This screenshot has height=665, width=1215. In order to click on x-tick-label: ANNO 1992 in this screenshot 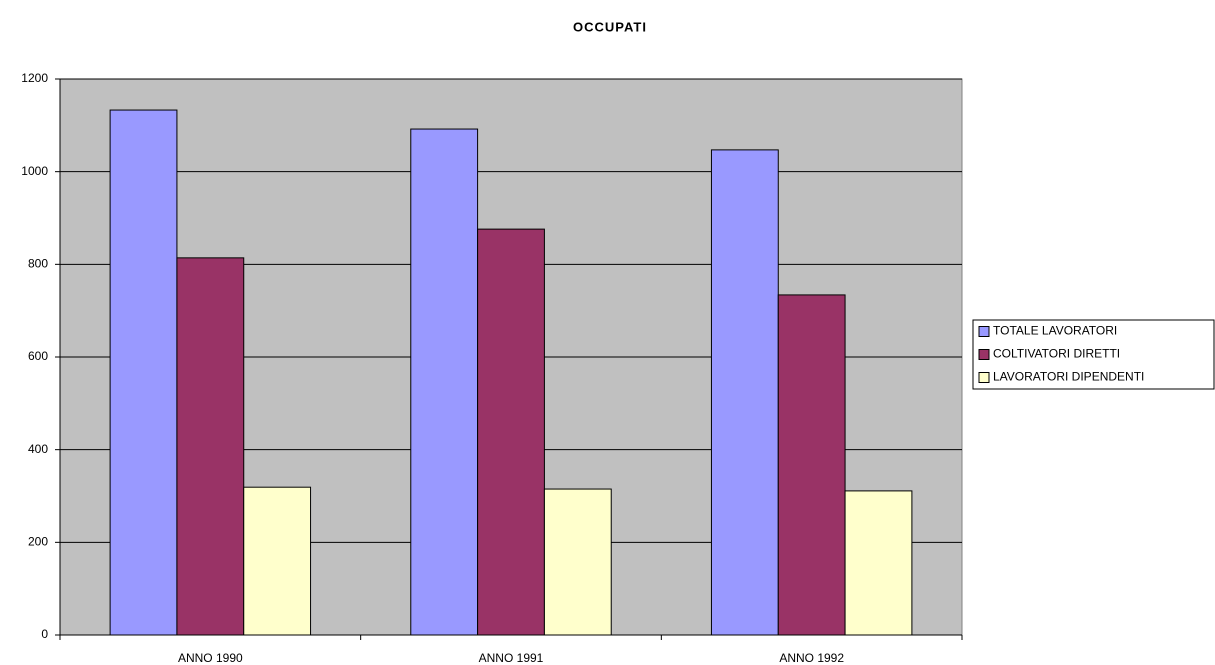, I will do `click(811, 658)`.